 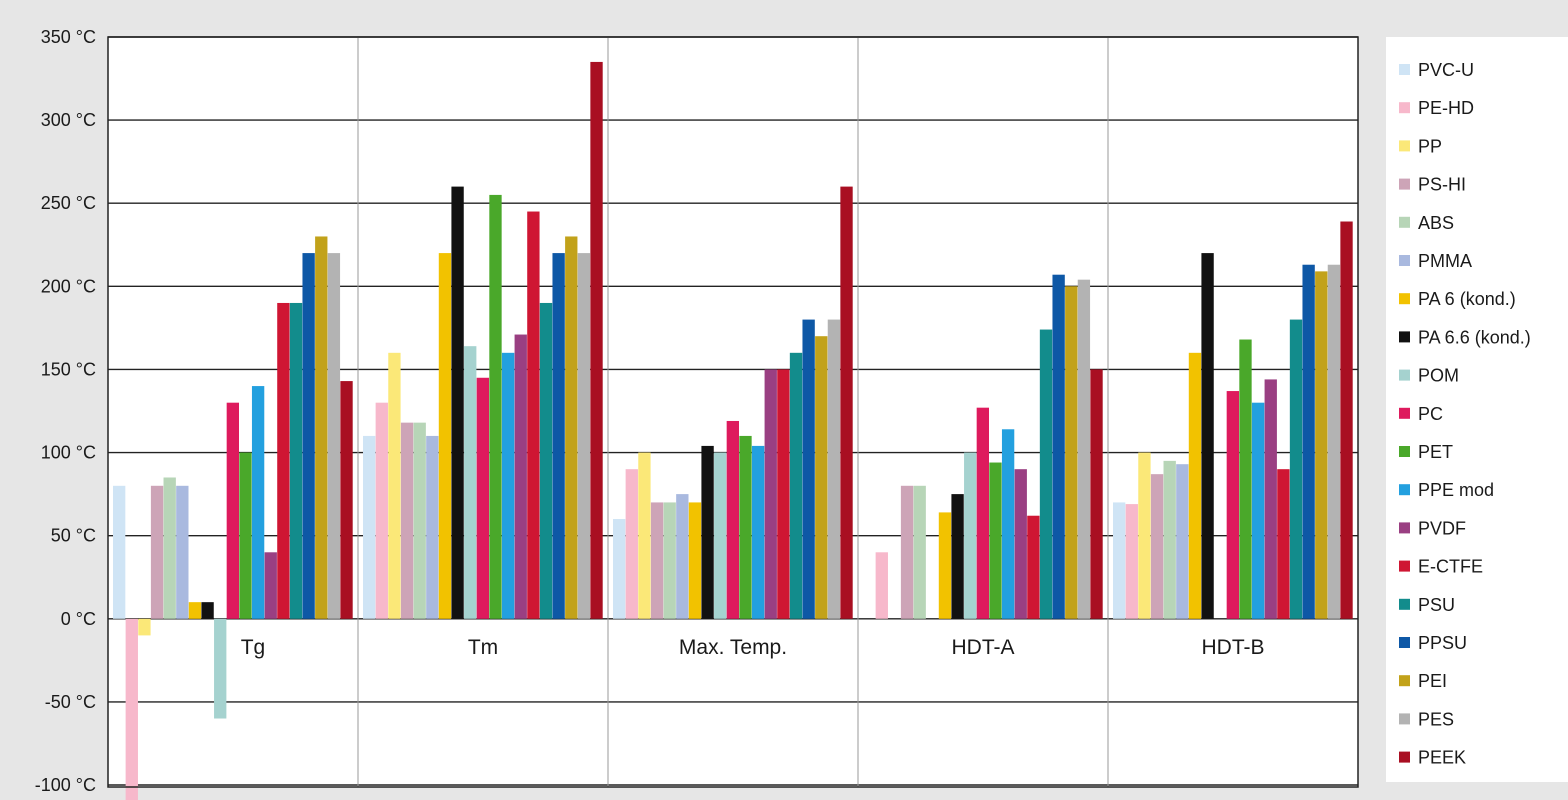 What do you see at coordinates (1450, 567) in the screenshot?
I see `legend-label: E-CTFE` at bounding box center [1450, 567].